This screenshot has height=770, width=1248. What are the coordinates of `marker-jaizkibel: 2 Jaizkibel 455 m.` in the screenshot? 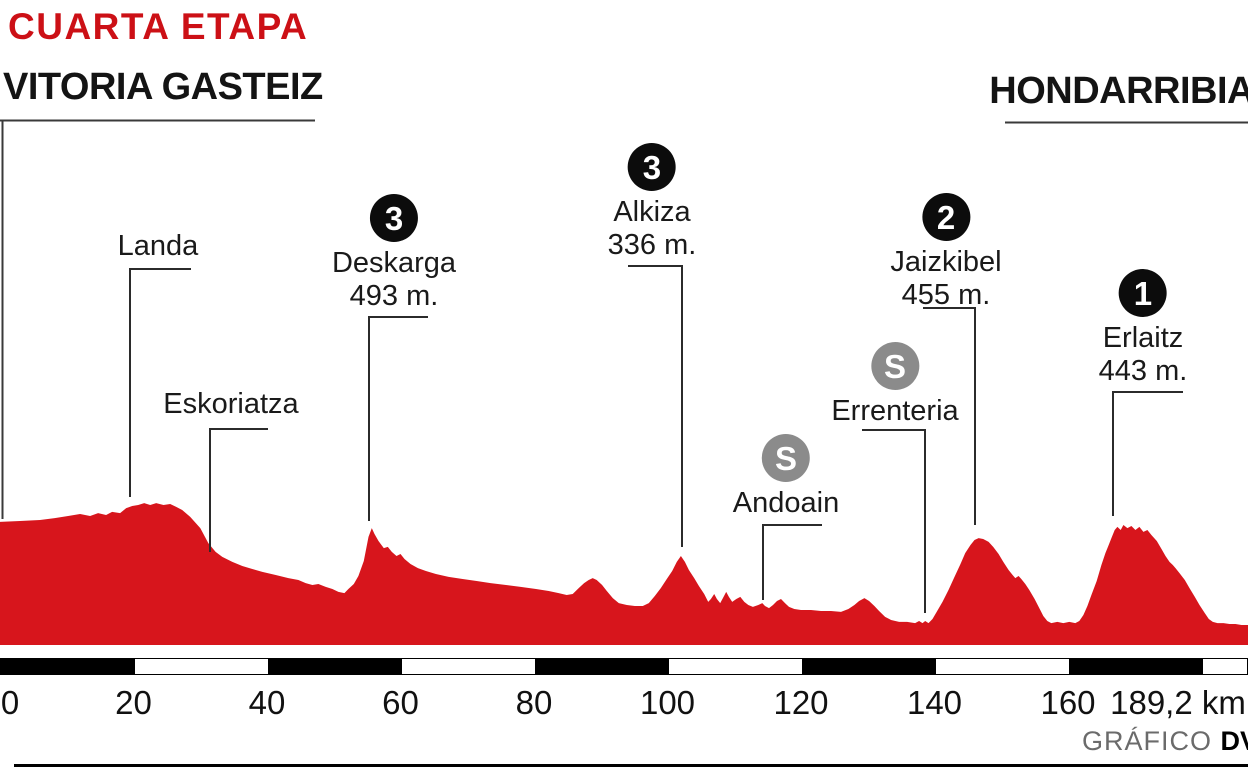 It's located at (946, 252).